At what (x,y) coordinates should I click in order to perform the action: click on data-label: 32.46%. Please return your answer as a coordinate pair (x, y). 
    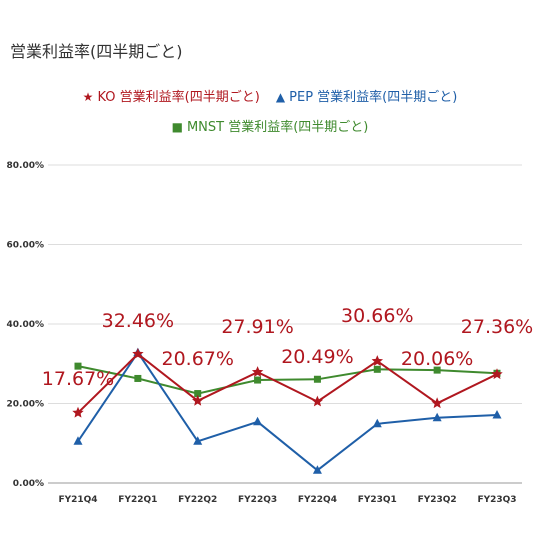
    Looking at the image, I should click on (138, 321).